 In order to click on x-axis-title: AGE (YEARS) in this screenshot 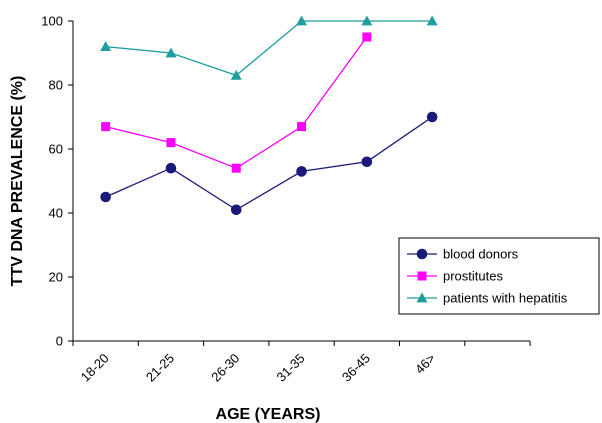, I will do `click(268, 414)`.